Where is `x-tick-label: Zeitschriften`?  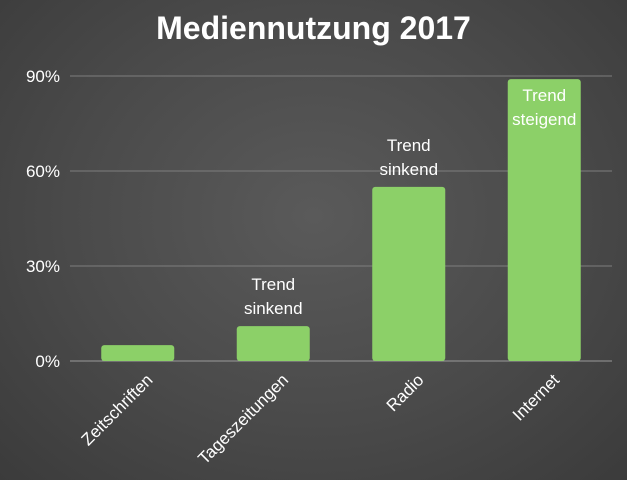 x-tick-label: Zeitschriften is located at coordinates (117, 409).